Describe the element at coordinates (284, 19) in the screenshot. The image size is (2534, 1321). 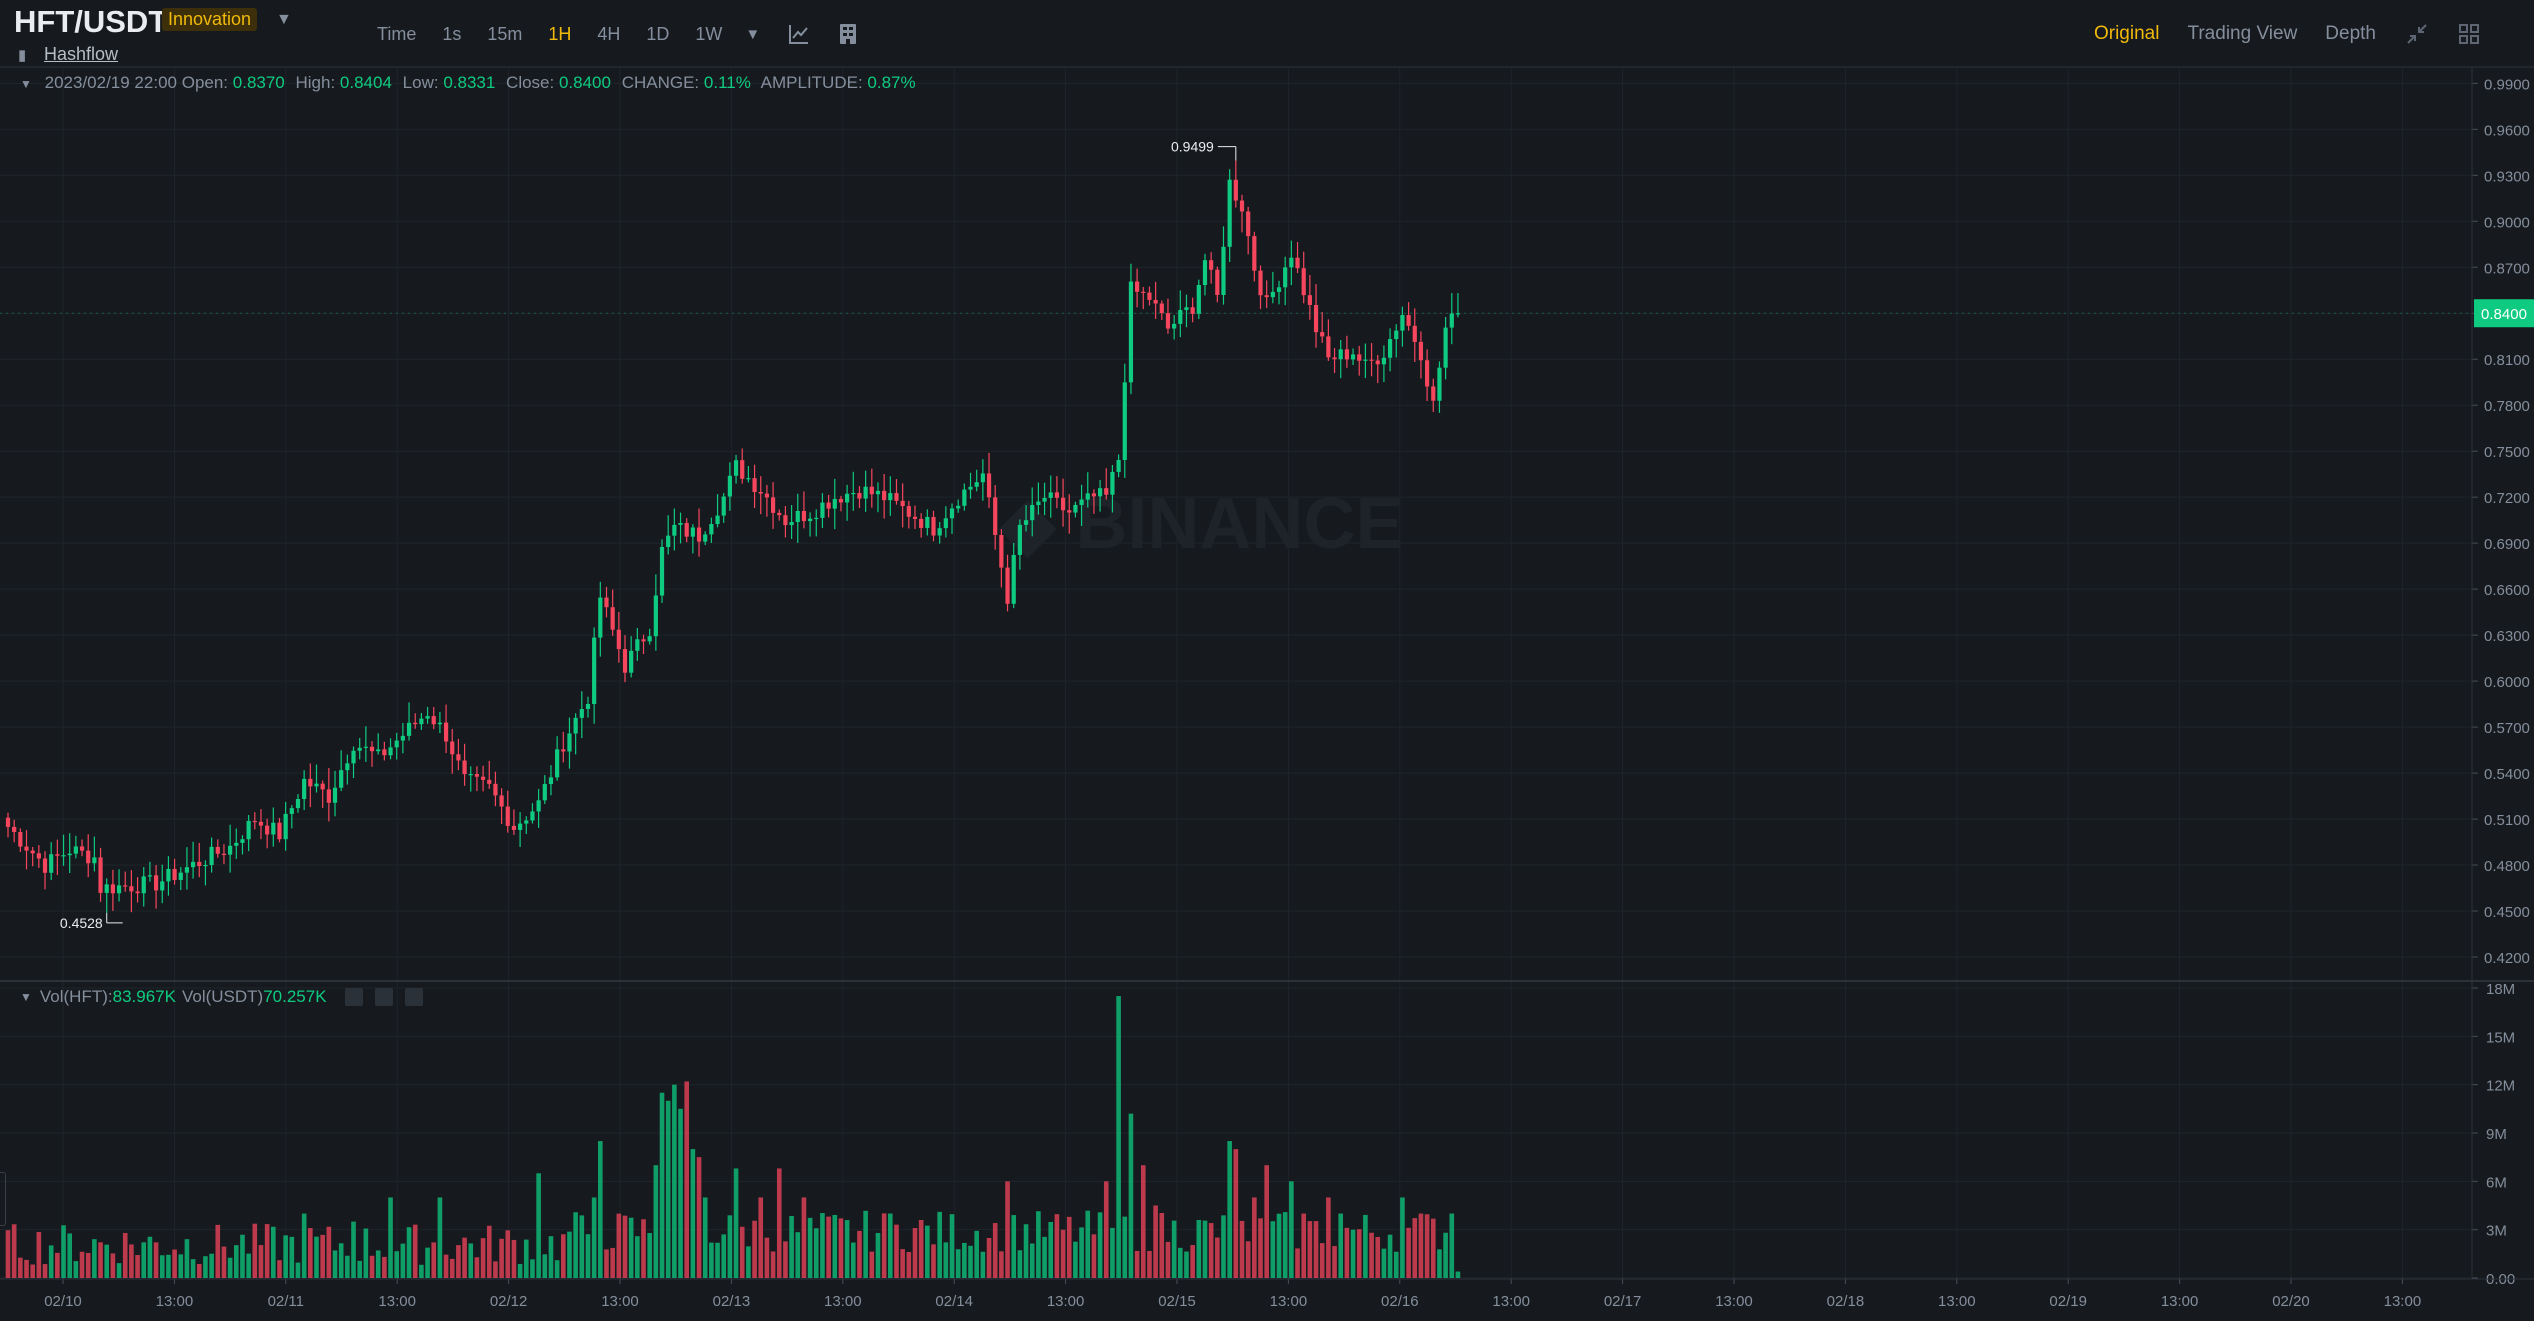
I see `caret-down-icon: ▼` at that location.